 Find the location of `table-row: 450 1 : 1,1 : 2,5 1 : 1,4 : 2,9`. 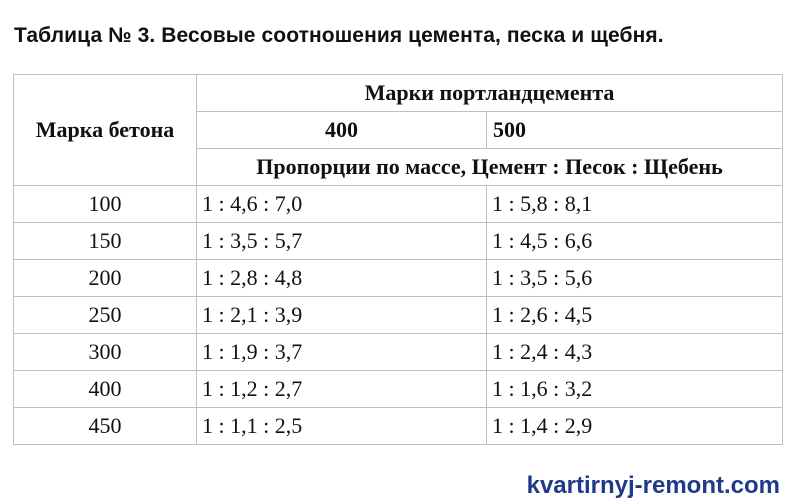

table-row: 450 1 : 1,1 : 2,5 1 : 1,4 : 2,9 is located at coordinates (398, 426).